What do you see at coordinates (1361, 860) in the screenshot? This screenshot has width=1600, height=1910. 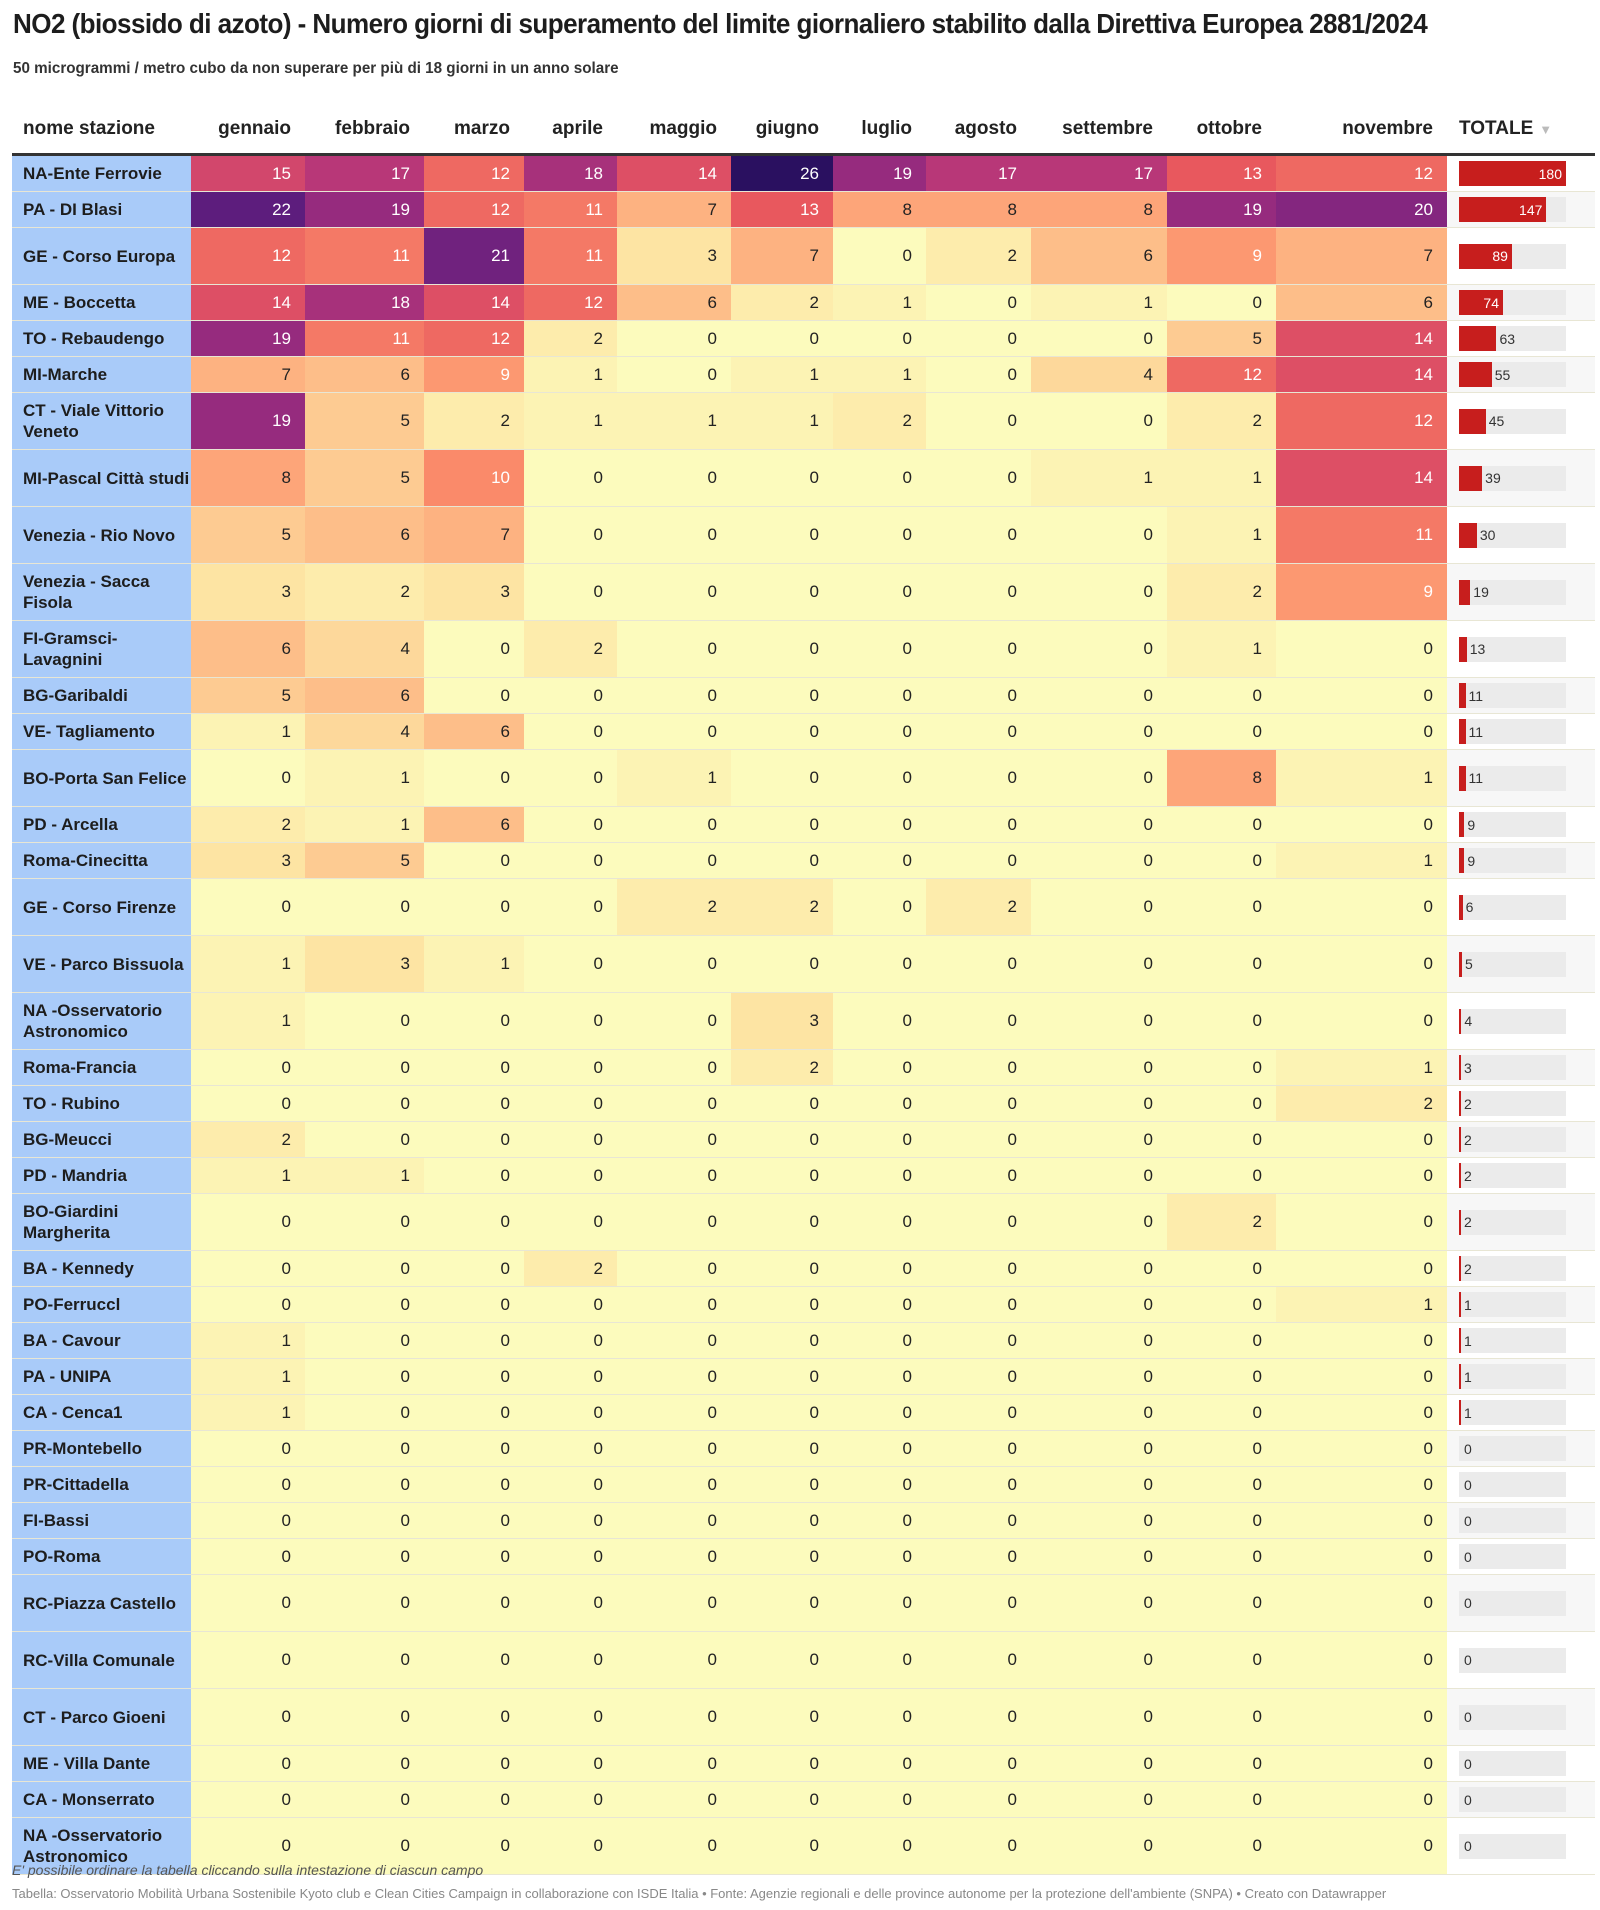 I see `heatmap-cell-novembre: 1` at bounding box center [1361, 860].